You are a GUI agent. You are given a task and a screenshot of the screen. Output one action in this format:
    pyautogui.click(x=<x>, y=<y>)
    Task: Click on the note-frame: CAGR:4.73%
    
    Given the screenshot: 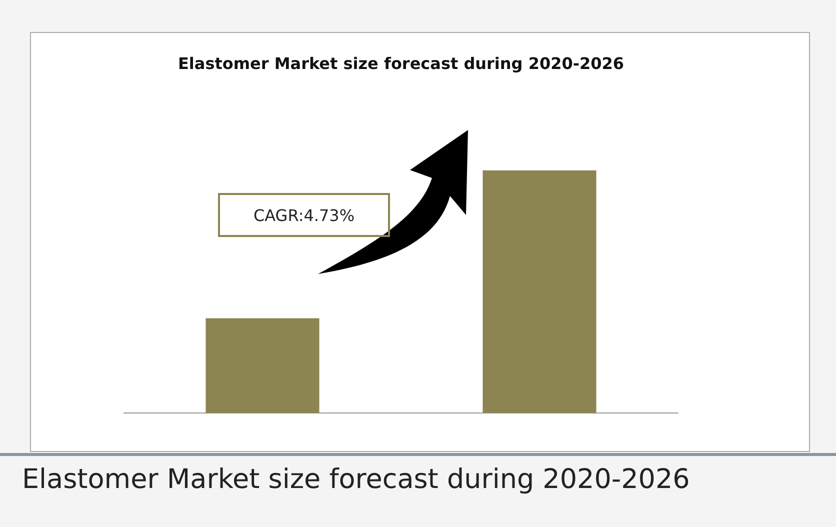 What is the action you would take?
    pyautogui.click(x=304, y=215)
    